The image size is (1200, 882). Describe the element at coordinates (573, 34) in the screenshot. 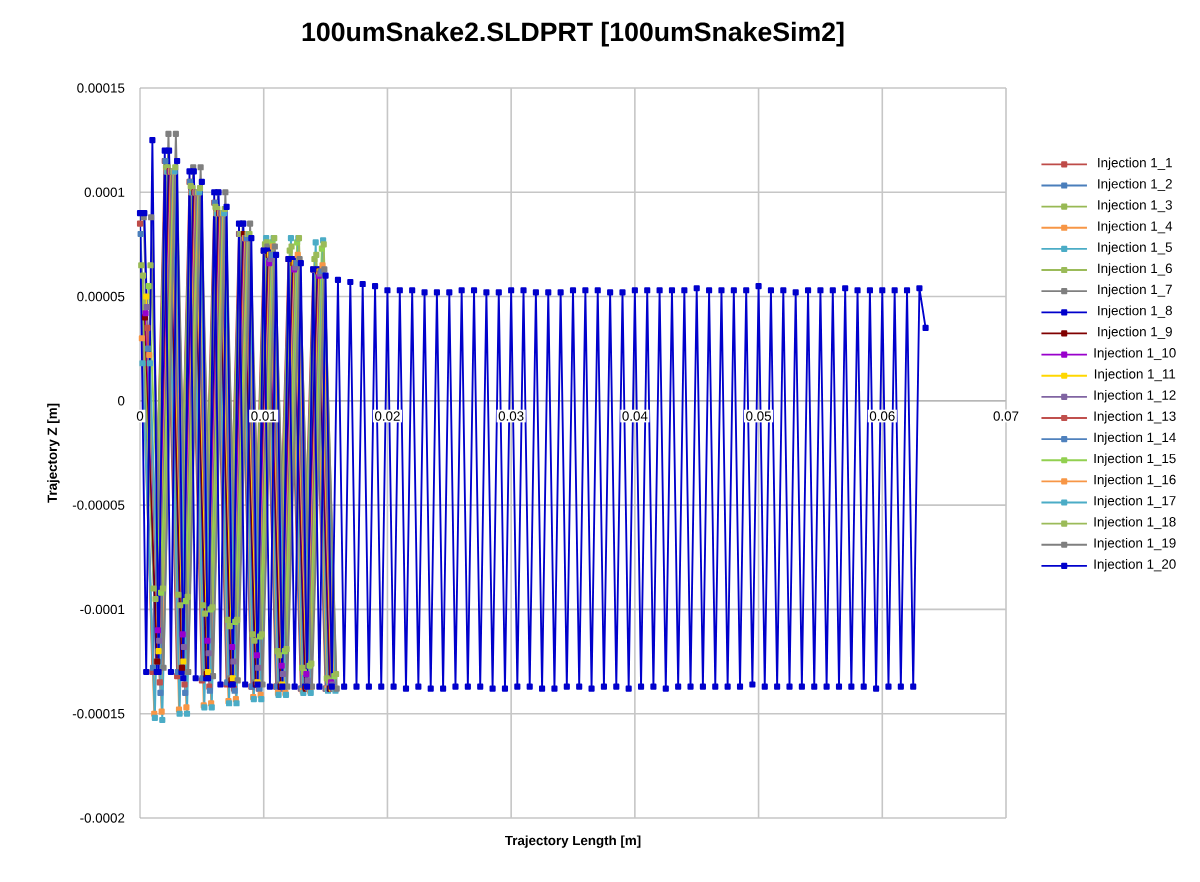

I see `chart-title: 100umSnake2.SLDPRT [100umSnakeSim2]` at that location.